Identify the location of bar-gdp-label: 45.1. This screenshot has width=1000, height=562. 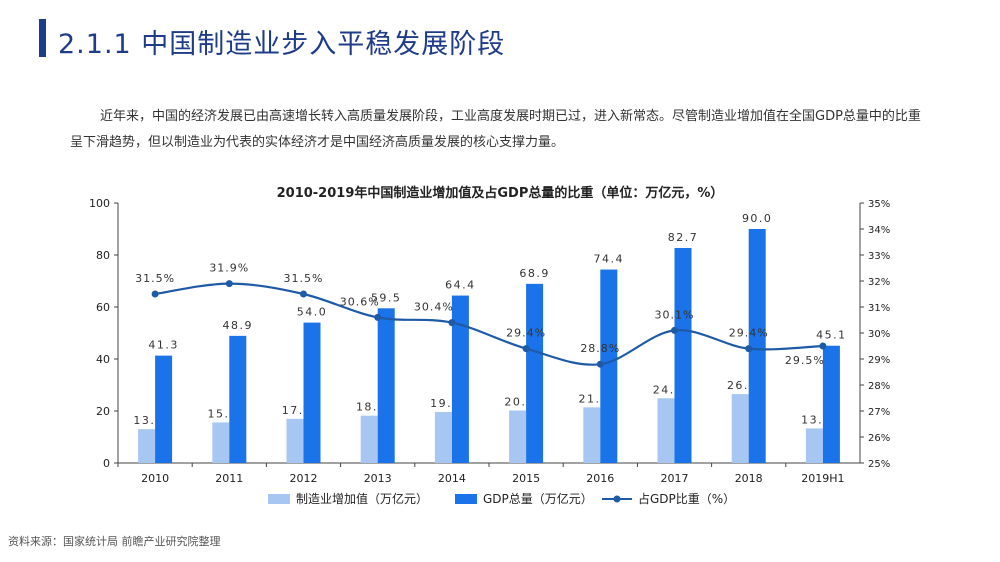
(831, 335).